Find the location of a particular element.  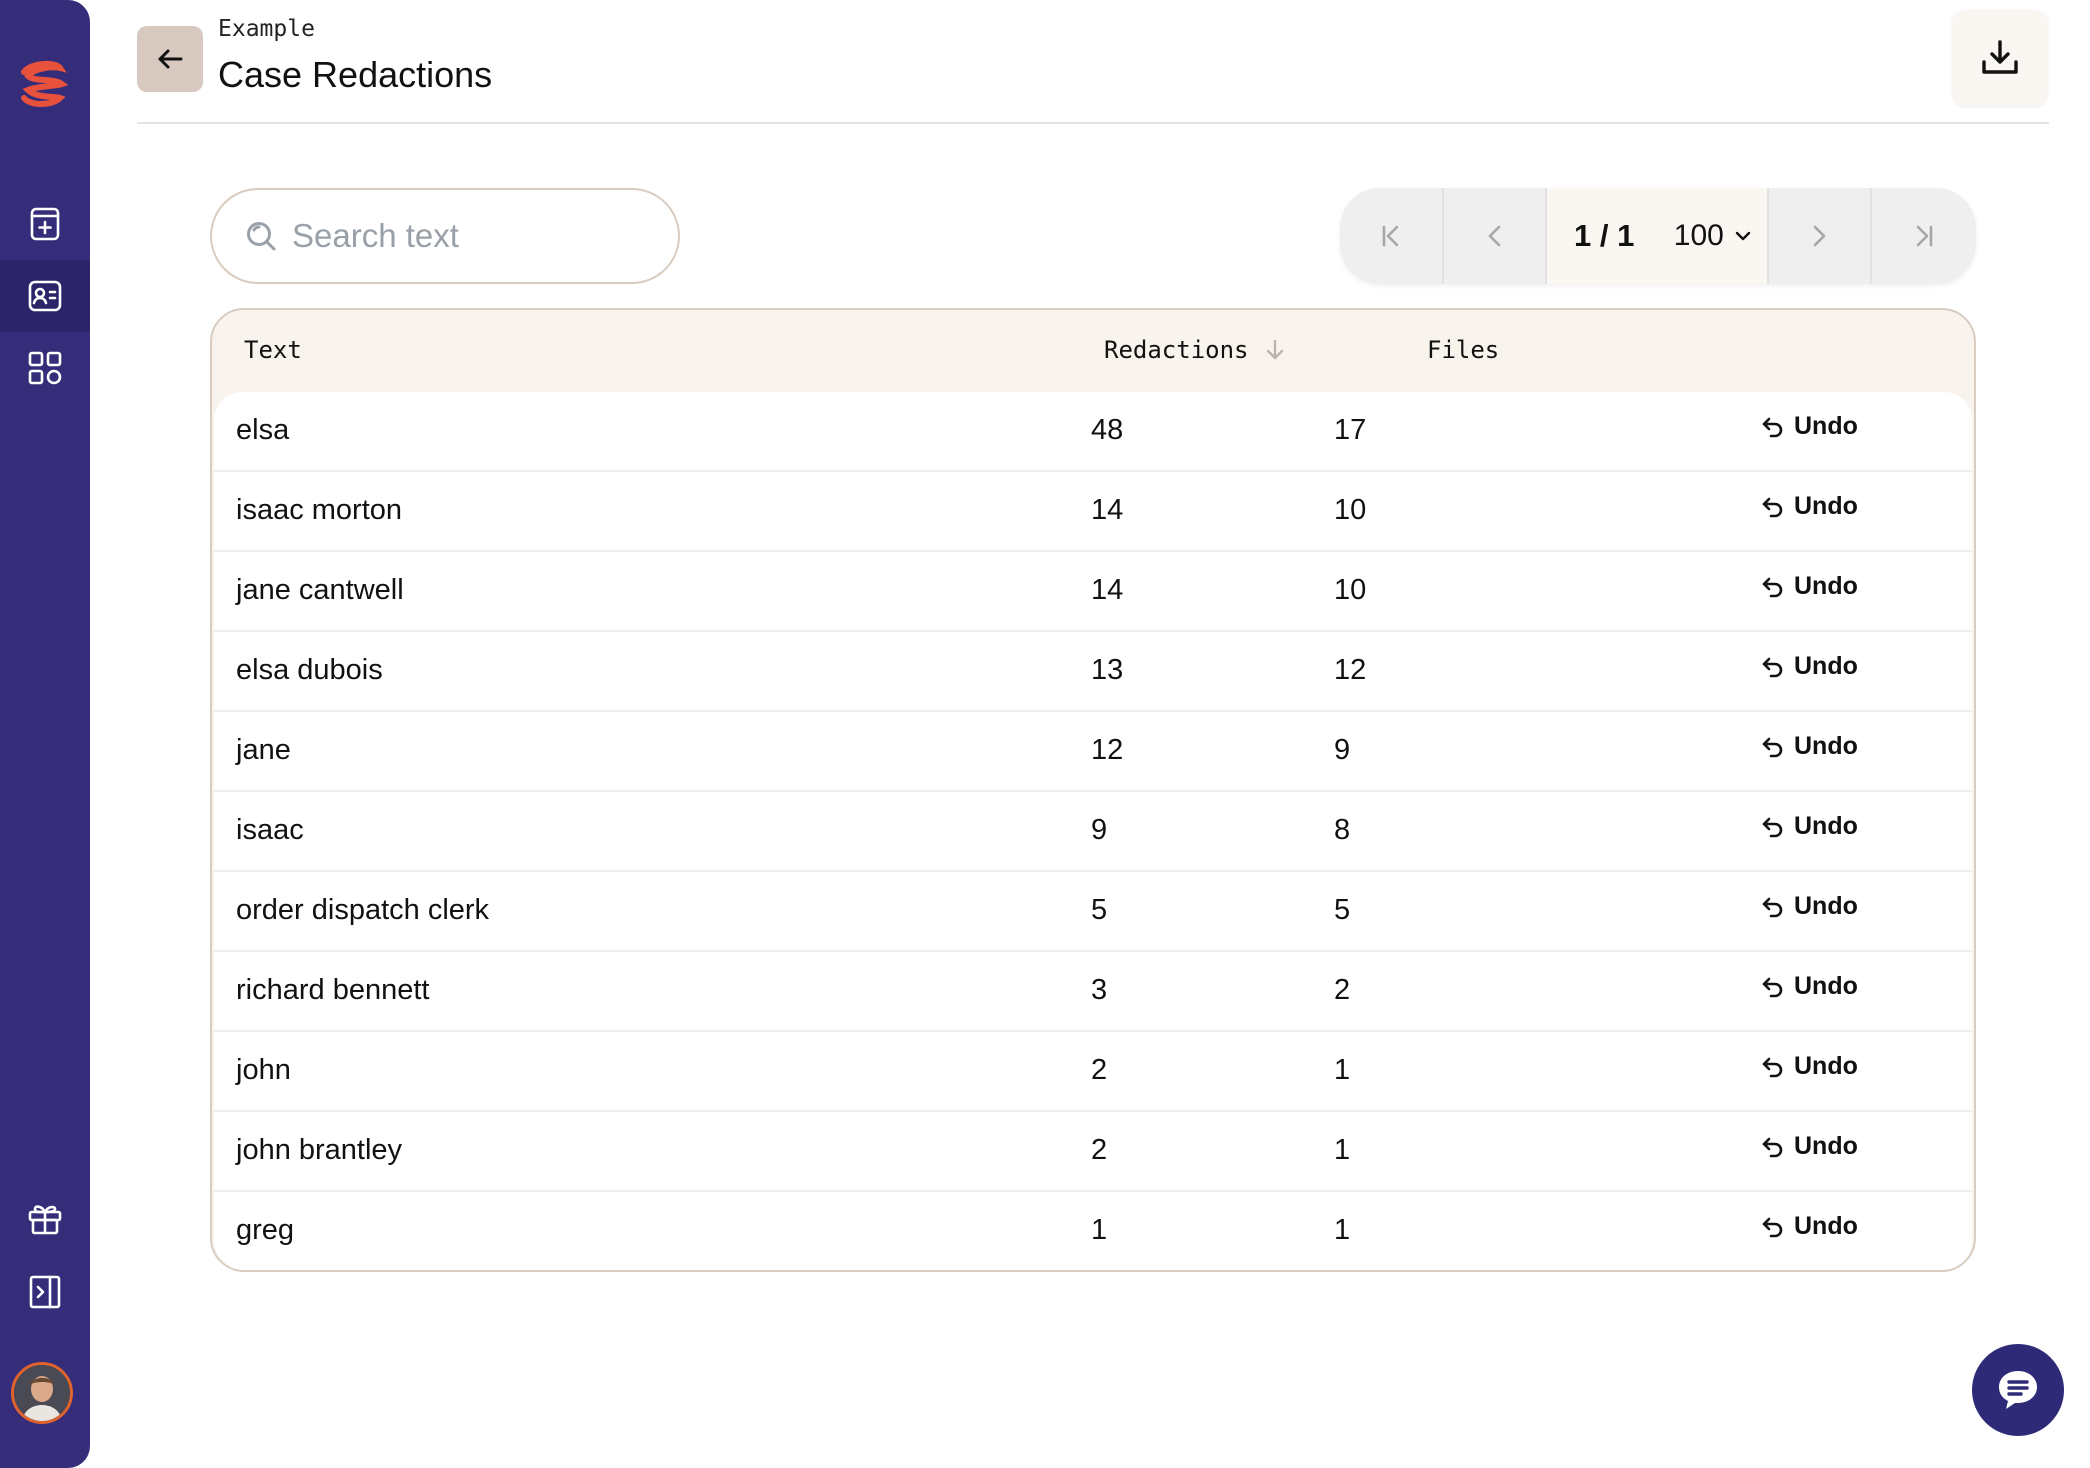

cell-files: 17 is located at coordinates (1350, 430).